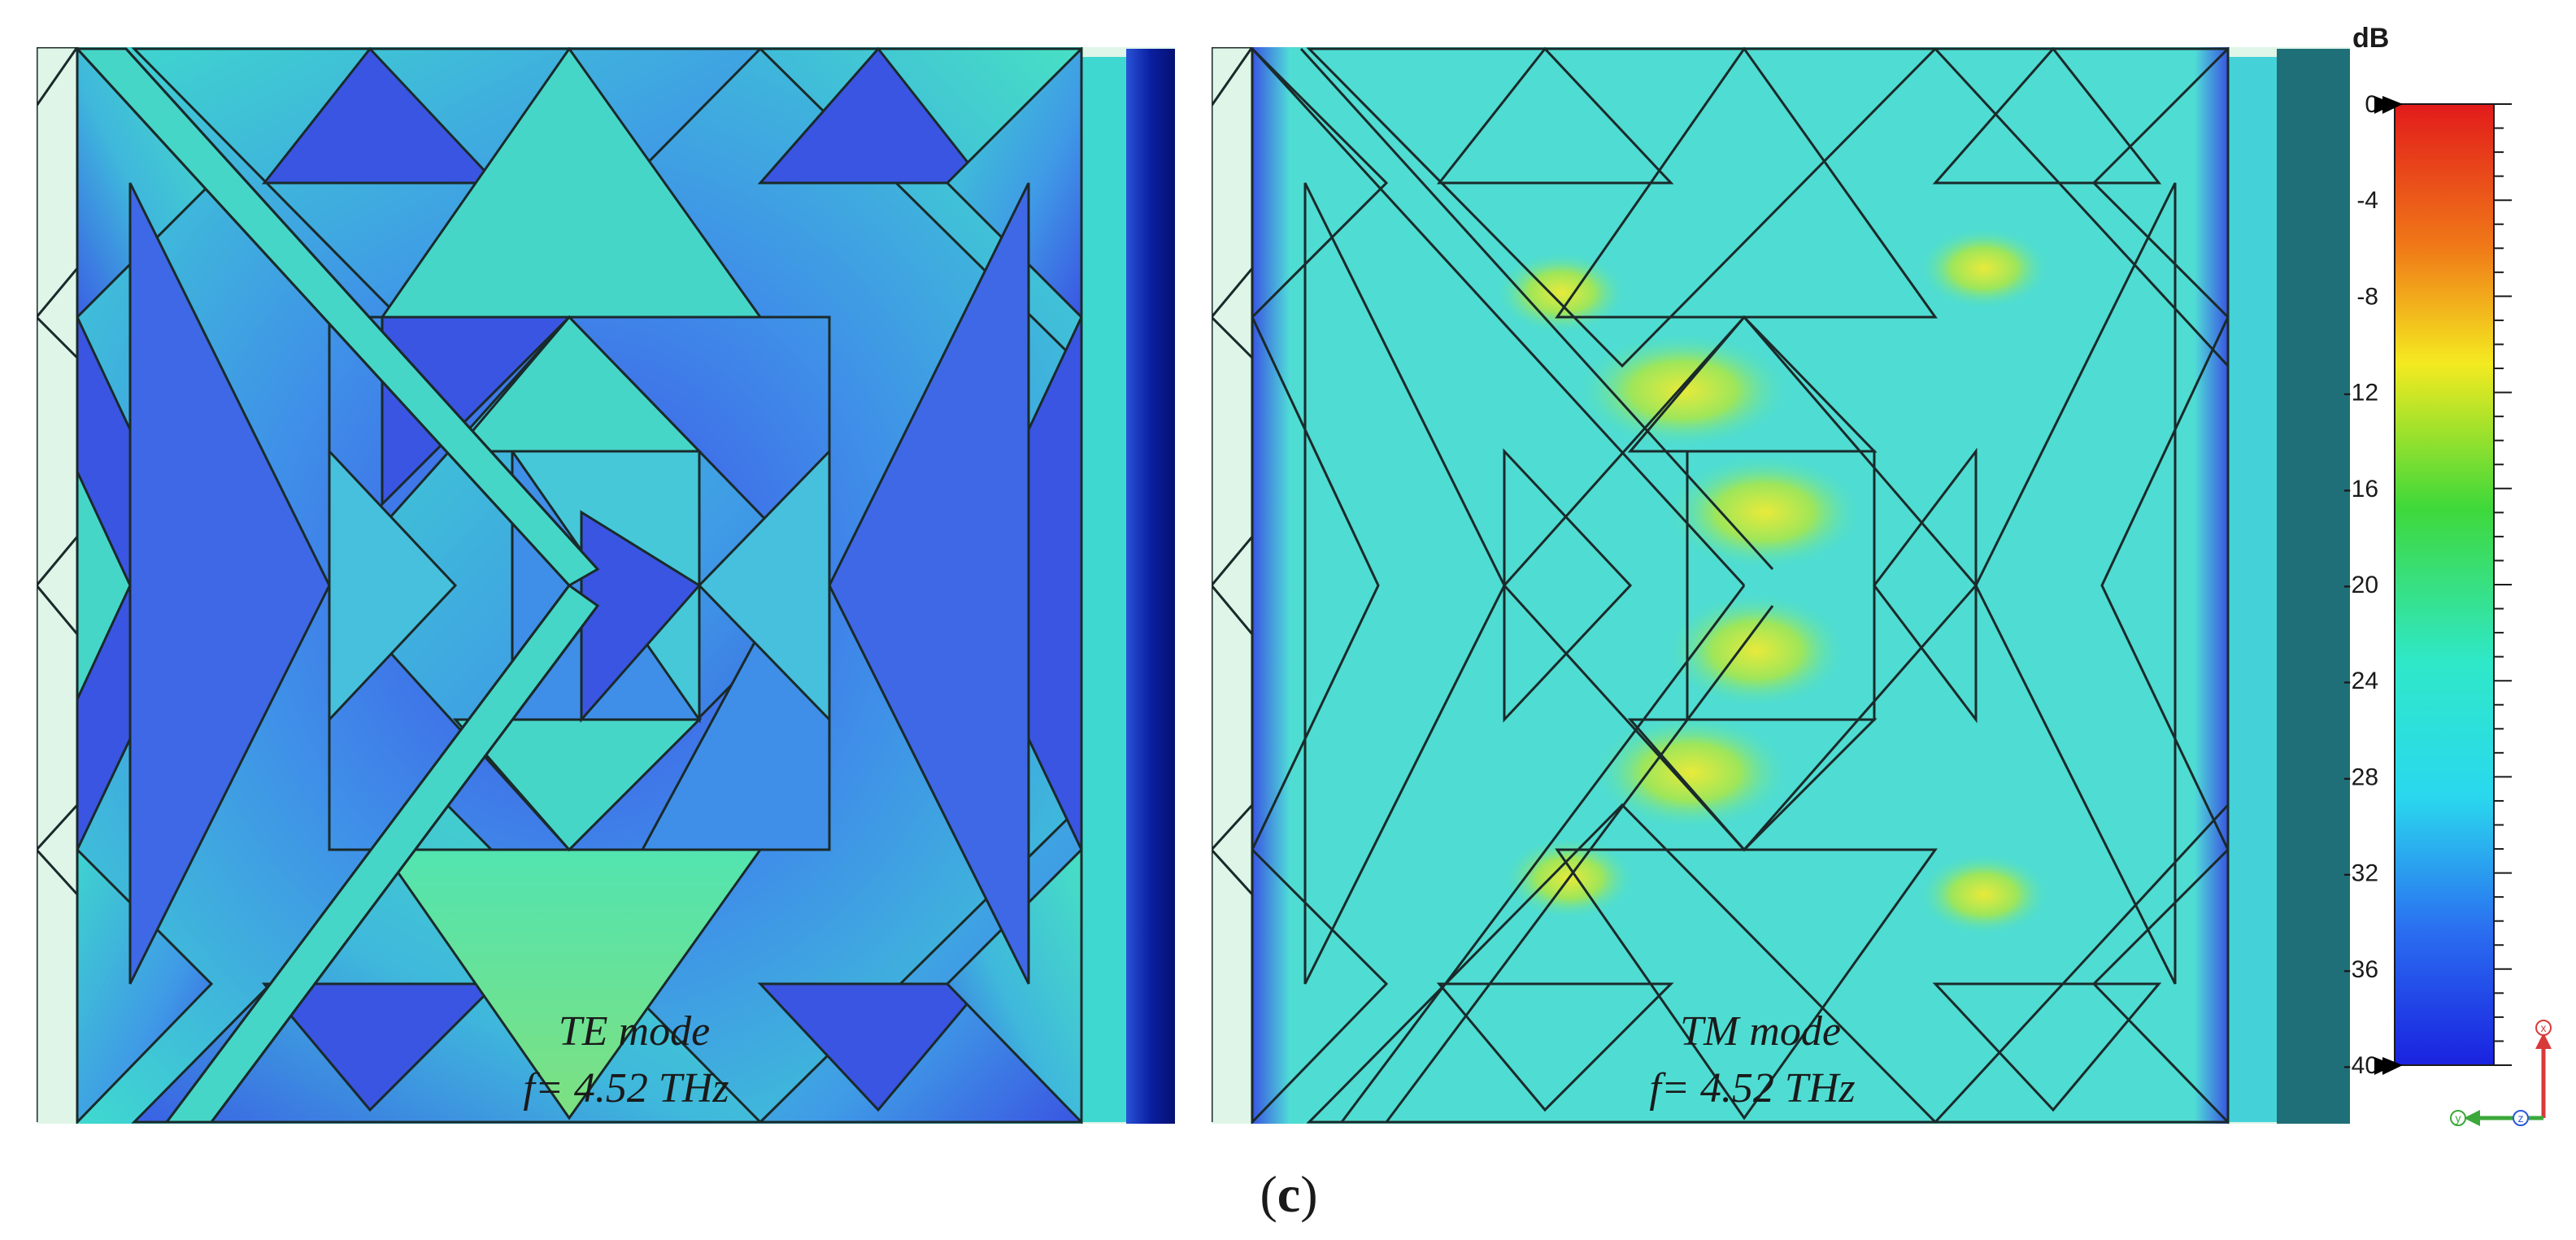 The height and width of the screenshot is (1240, 2576). What do you see at coordinates (2360, 873) in the screenshot?
I see `colorbar-tick-label: -32` at bounding box center [2360, 873].